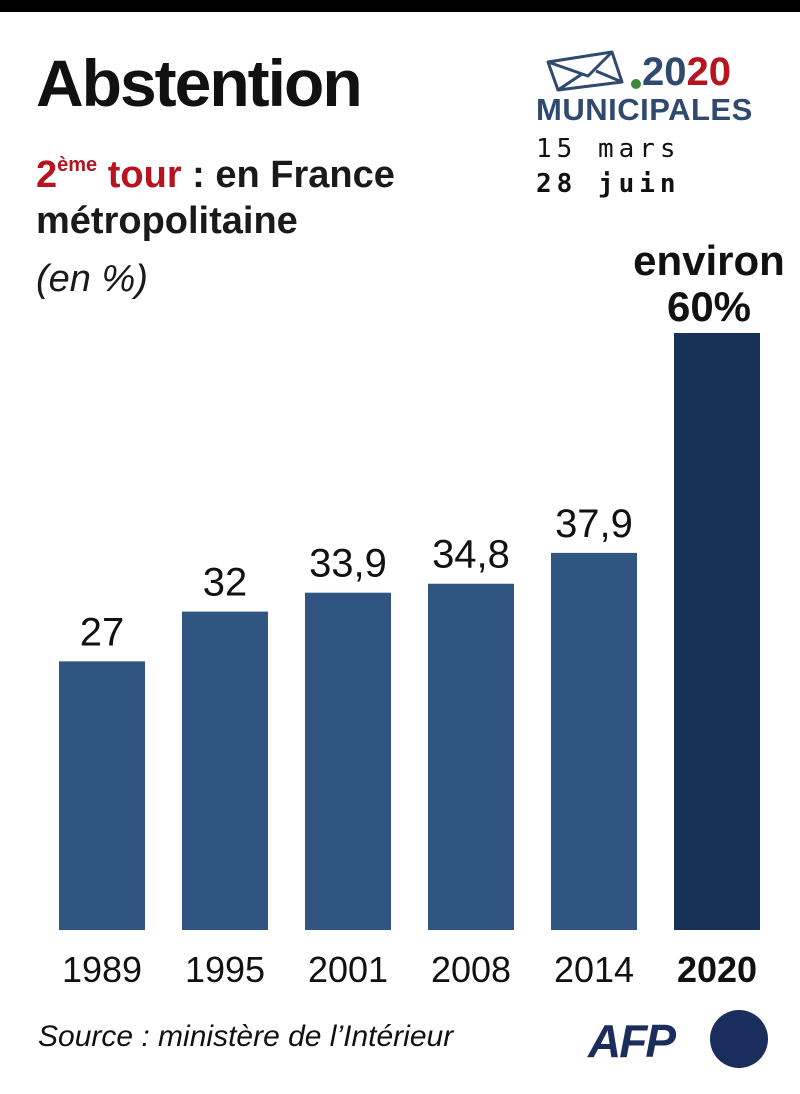 The image size is (800, 1094). Describe the element at coordinates (471, 756) in the screenshot. I see `bar-2008` at that location.